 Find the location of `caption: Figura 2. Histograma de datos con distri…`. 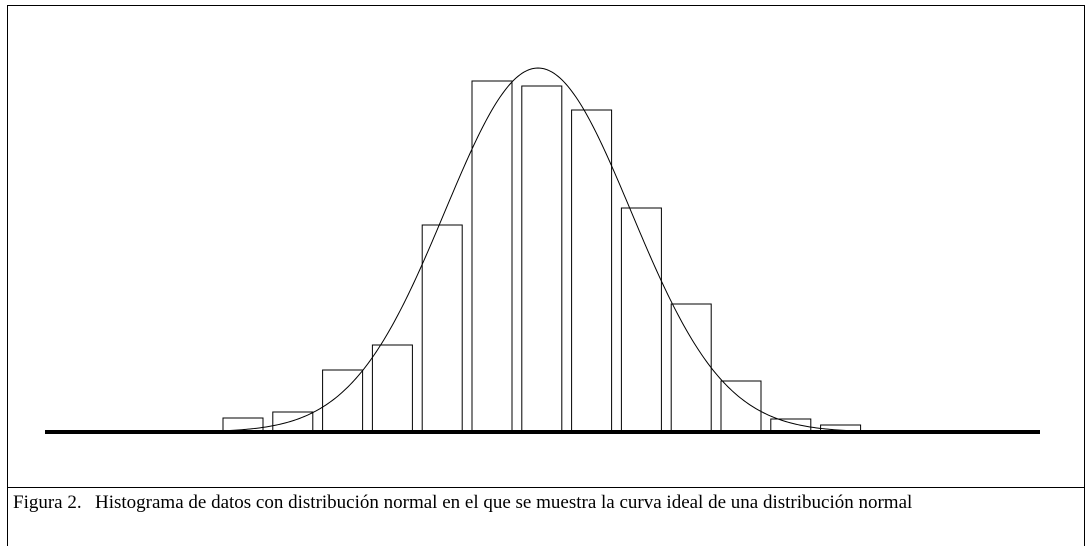

caption: Figura 2. Histograma de datos con distri… is located at coordinates (546, 517).